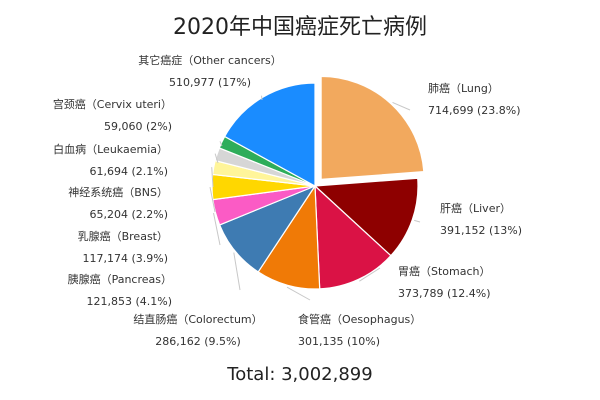 The image size is (600, 400). Describe the element at coordinates (401, 106) in the screenshot. I see `leader-line-lung` at that location.